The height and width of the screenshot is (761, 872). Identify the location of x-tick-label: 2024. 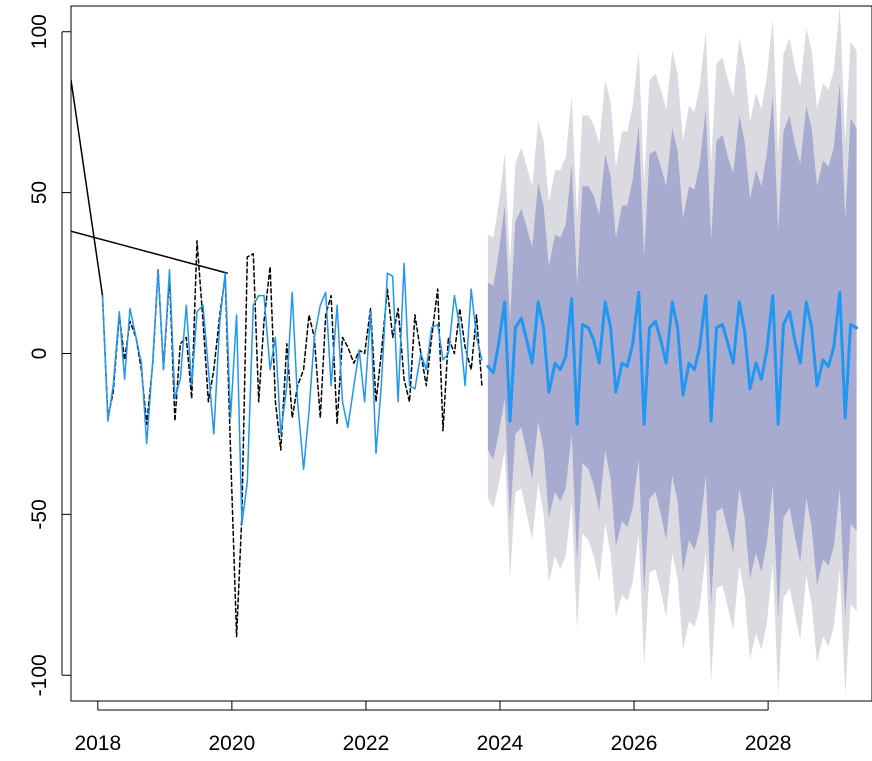
(500, 743).